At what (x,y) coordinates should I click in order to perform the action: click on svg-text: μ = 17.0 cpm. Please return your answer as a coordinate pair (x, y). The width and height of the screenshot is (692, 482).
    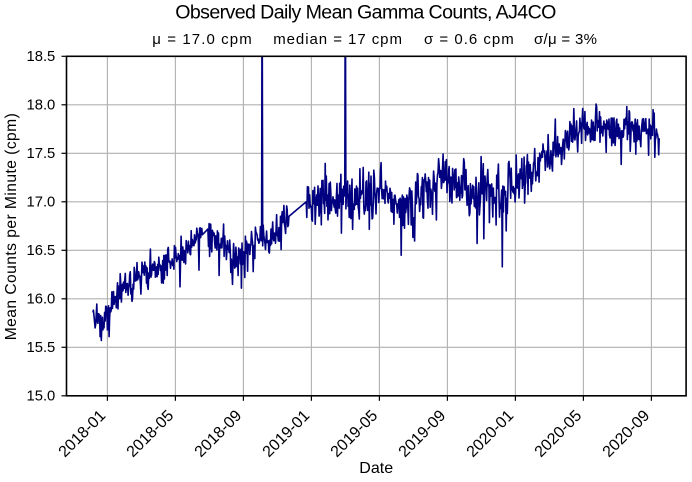
    Looking at the image, I should click on (202, 39).